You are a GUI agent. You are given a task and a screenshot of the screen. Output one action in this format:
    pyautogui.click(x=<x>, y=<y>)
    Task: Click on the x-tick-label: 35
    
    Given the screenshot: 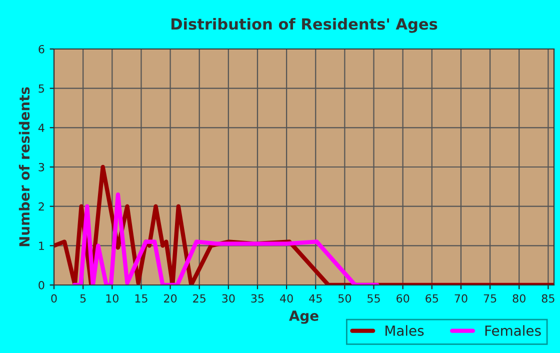 What is the action you would take?
    pyautogui.click(x=257, y=298)
    